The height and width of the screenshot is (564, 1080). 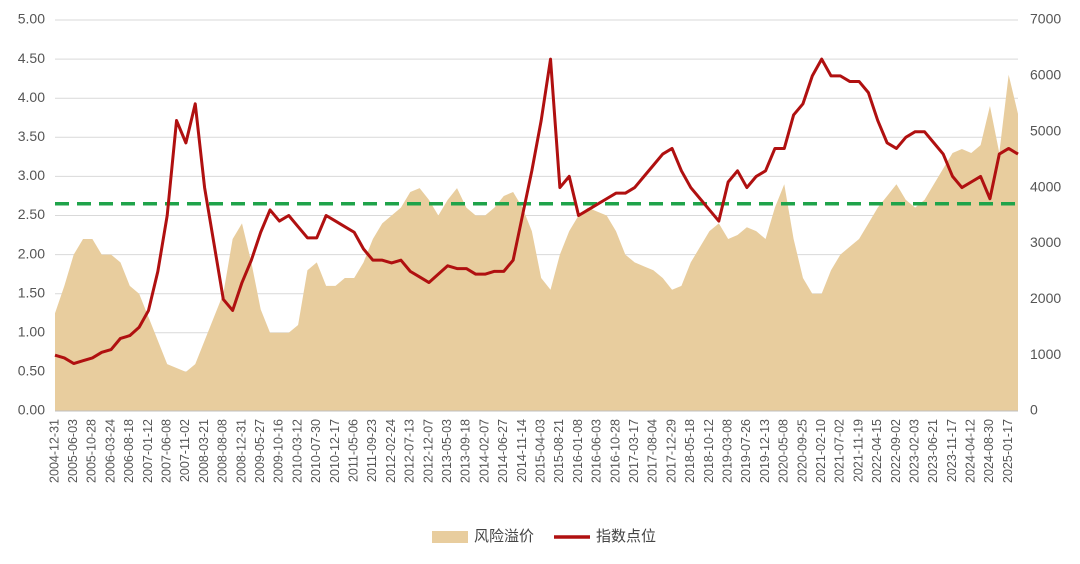 I want to click on x-tick-label: 2004-12-31, so click(x=54, y=451).